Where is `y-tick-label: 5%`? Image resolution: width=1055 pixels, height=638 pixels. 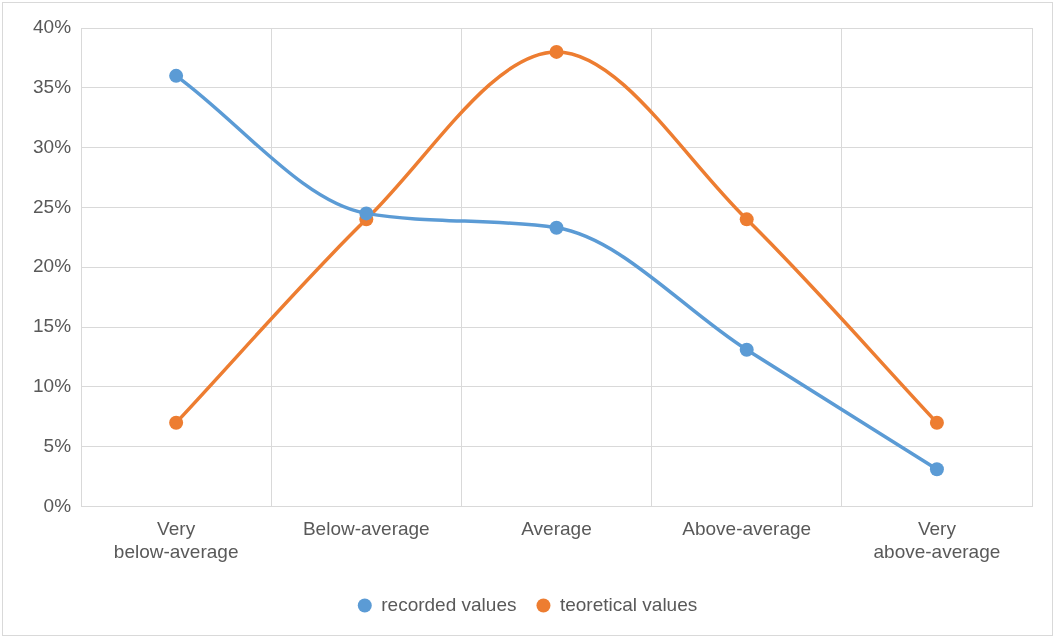 y-tick-label: 5% is located at coordinates (57, 445).